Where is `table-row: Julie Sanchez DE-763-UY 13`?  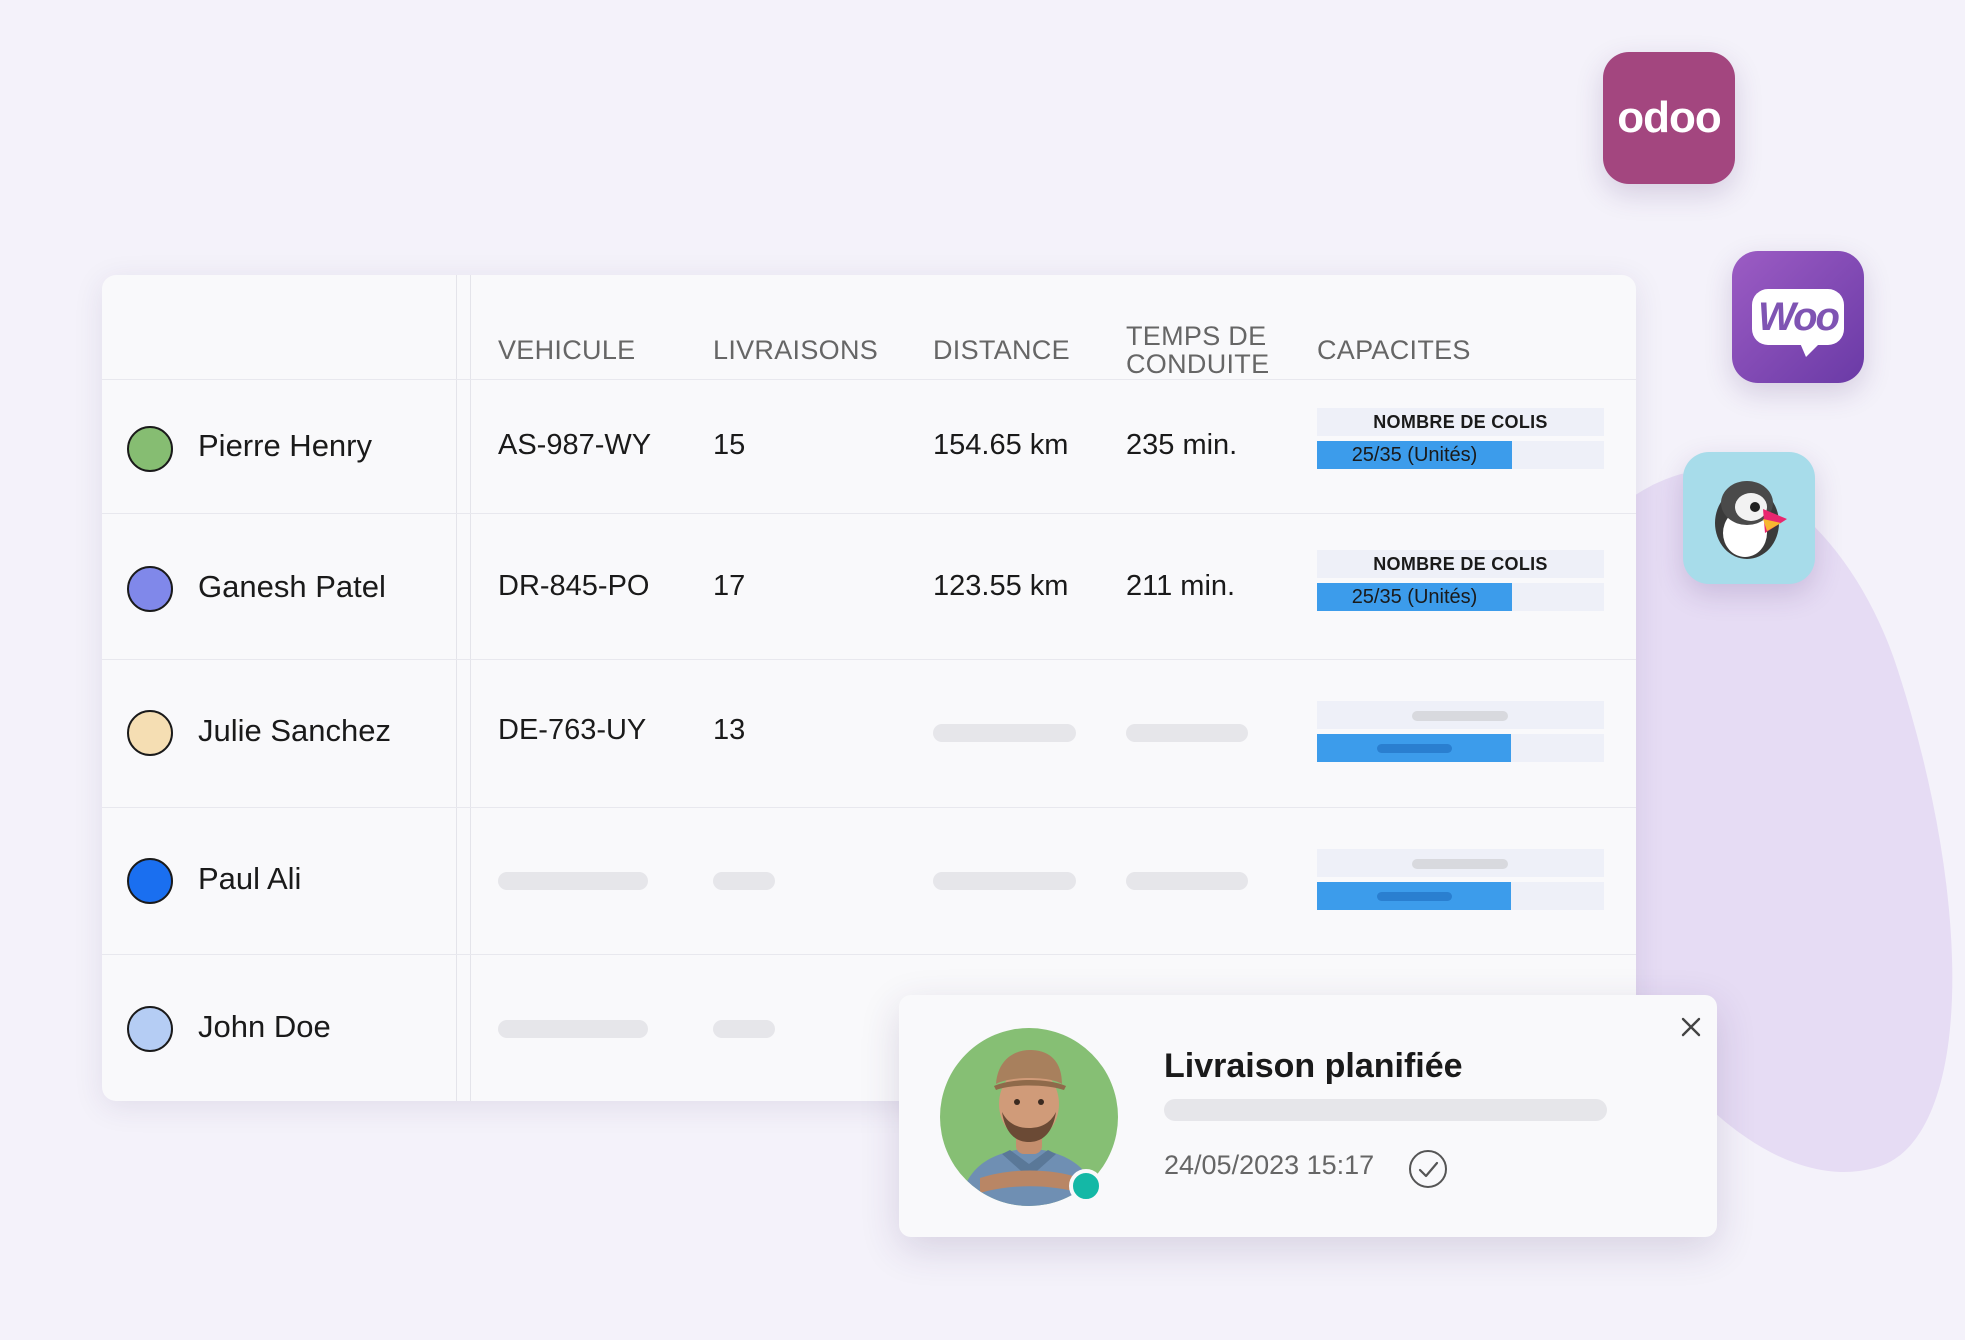 table-row: Julie Sanchez DE-763-UY 13 is located at coordinates (869, 733).